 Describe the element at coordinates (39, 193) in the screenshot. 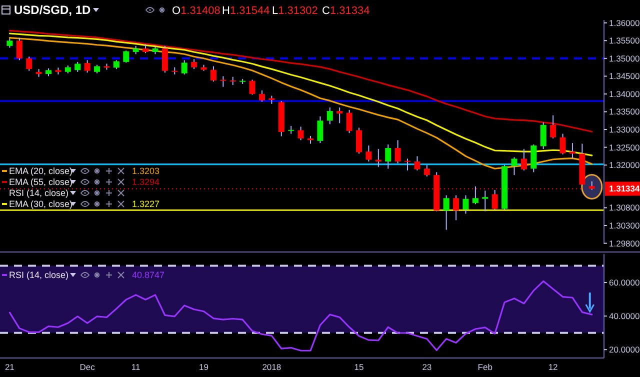

I see `annotation: RSI (14, close)` at that location.